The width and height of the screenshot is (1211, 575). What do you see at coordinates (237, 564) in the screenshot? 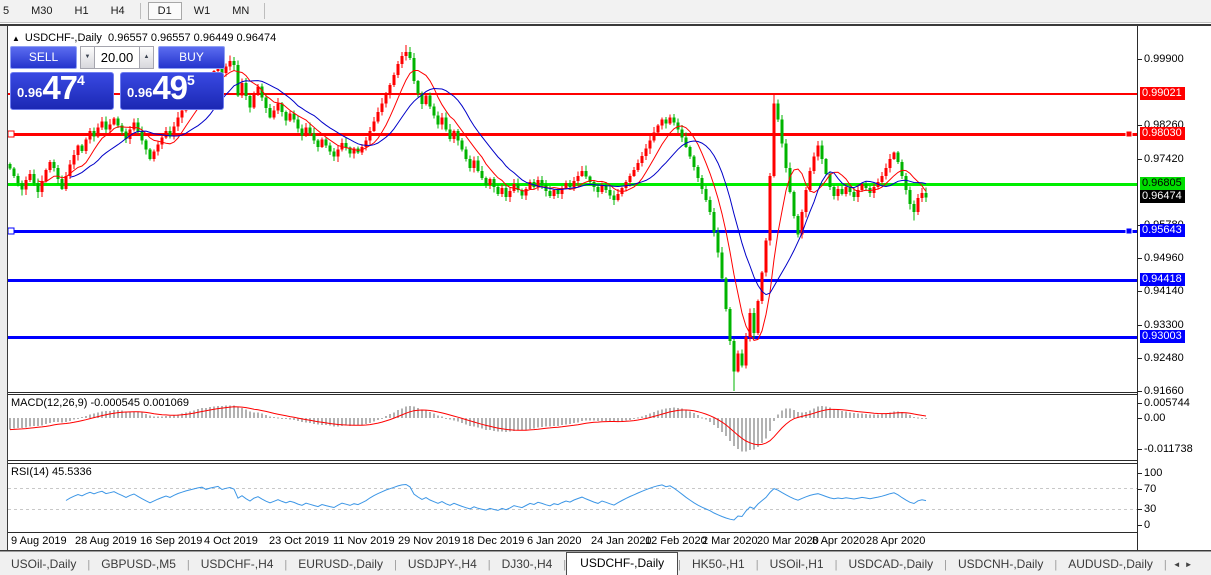
I see `chart-tab-usdchf-h4: USDCHF-,H4` at bounding box center [237, 564].